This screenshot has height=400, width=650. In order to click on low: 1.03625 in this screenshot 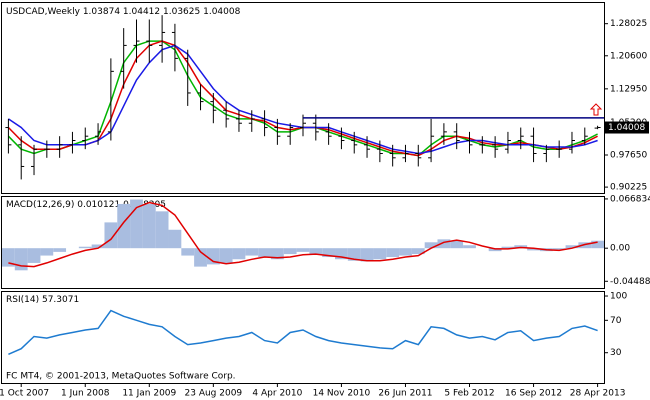, I will do `click(181, 12)`.